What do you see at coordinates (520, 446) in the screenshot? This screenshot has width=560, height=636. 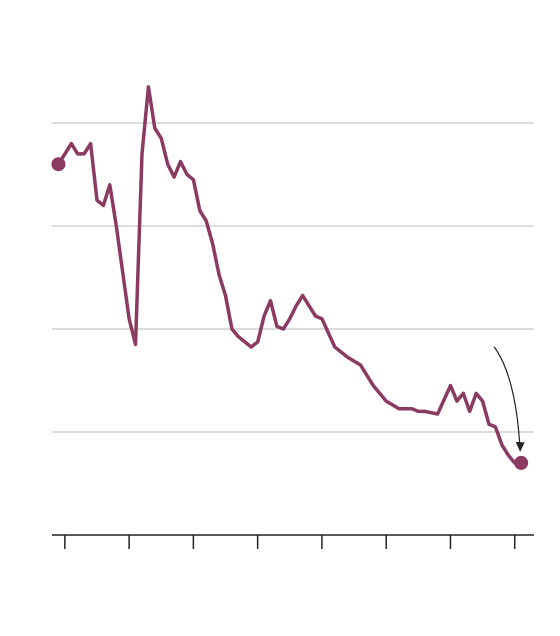 I see `annotation-arrowhead` at bounding box center [520, 446].